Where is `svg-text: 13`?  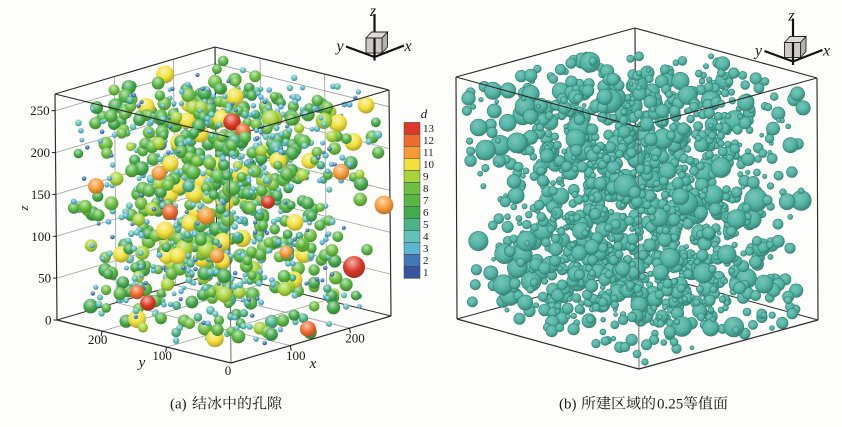 svg-text: 13 is located at coordinates (429, 129).